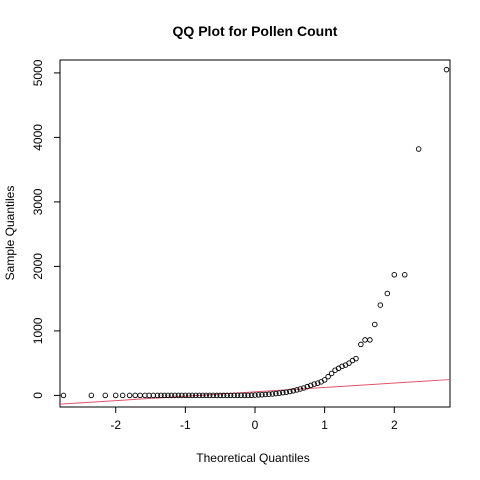 The image size is (480, 480). I want to click on x-axis-label: Theoretical Quantiles, so click(252, 458).